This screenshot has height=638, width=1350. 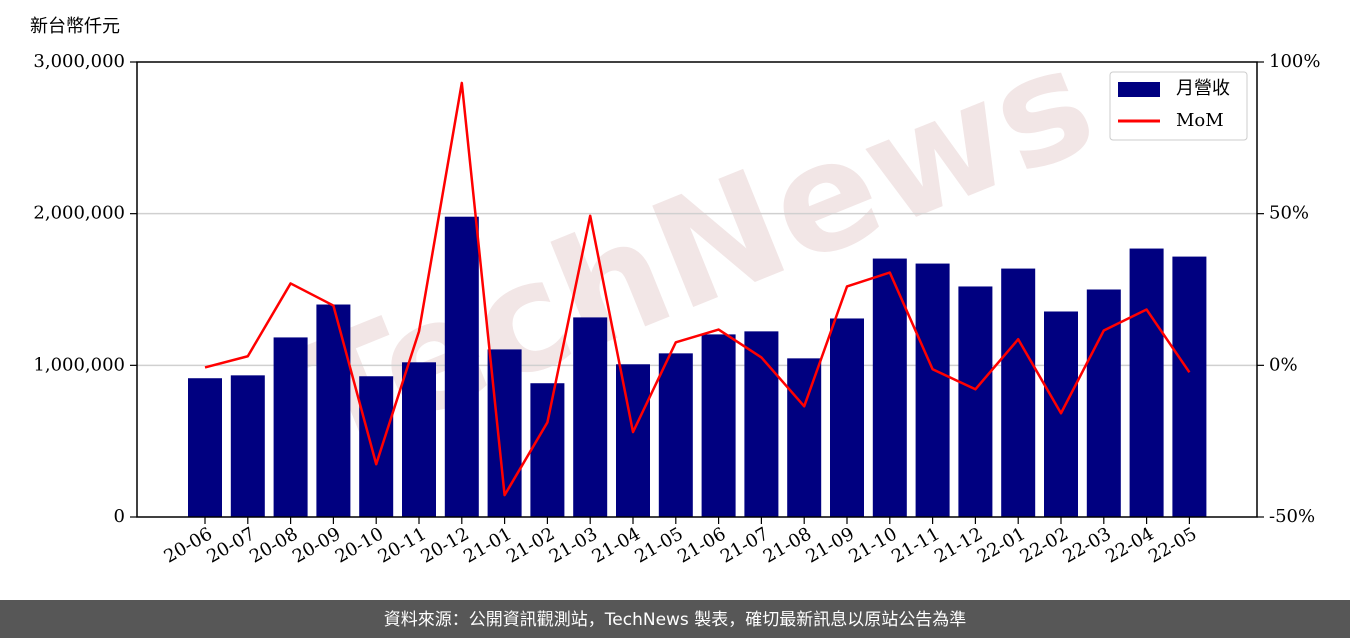 I want to click on x-tick-label: 22-05, so click(x=1172, y=545).